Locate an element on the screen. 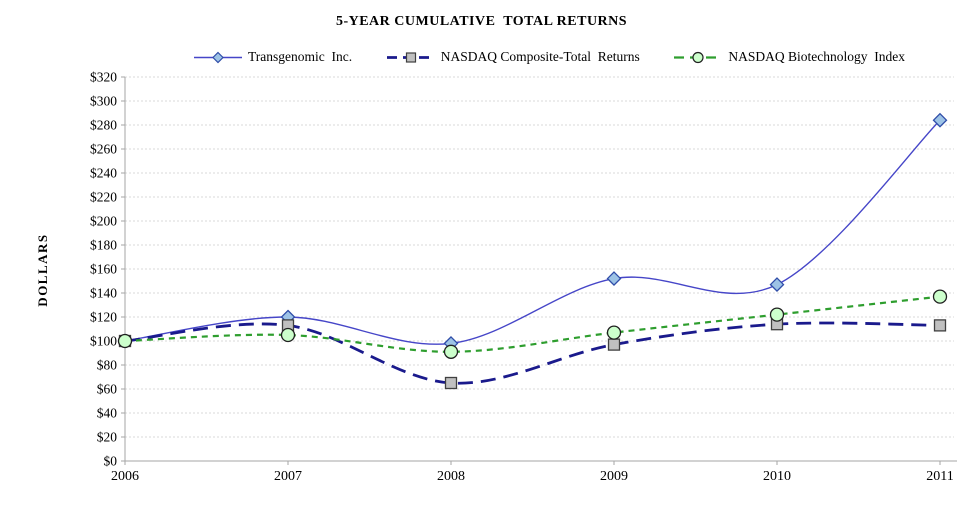 Image resolution: width=963 pixels, height=512 pixels. legend-label: Transgenomic Inc. is located at coordinates (300, 56).